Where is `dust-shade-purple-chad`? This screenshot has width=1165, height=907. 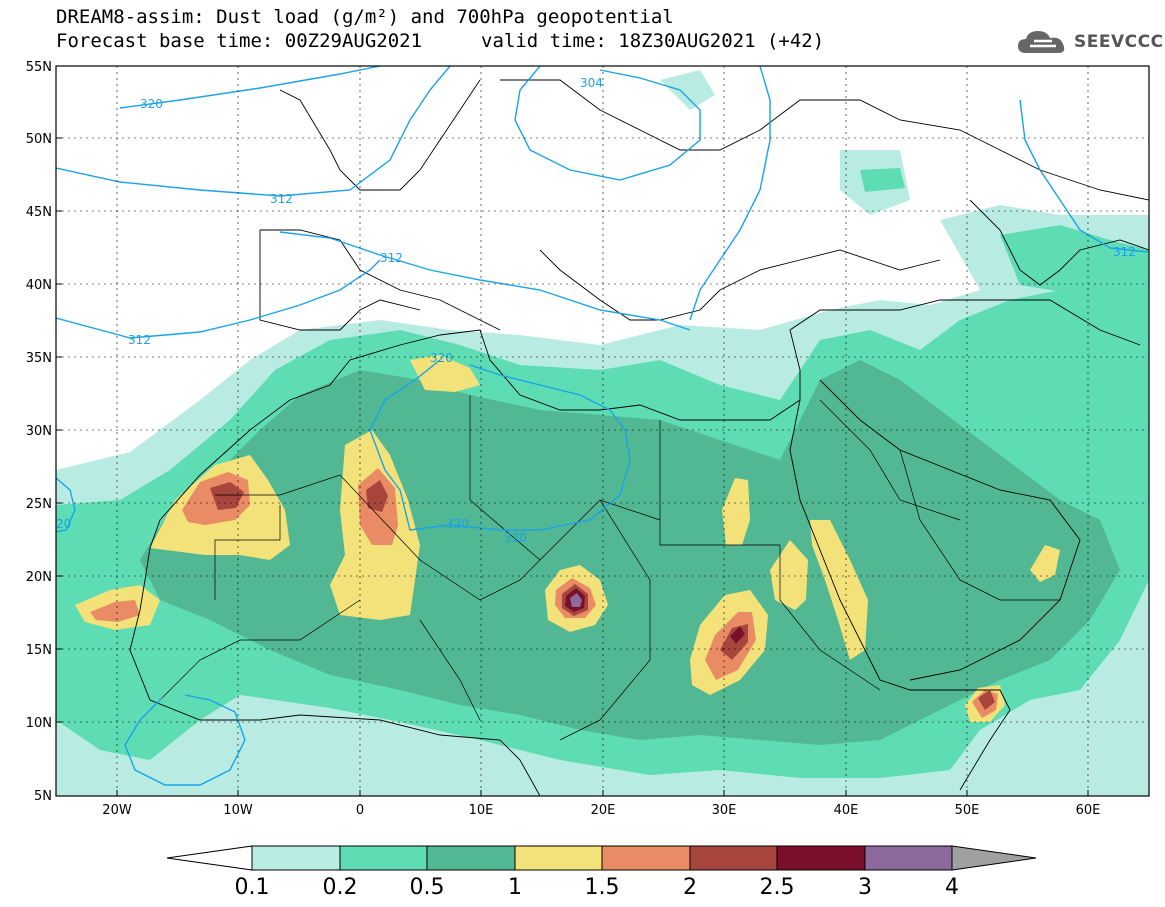
dust-shade-purple-chad is located at coordinates (576, 600).